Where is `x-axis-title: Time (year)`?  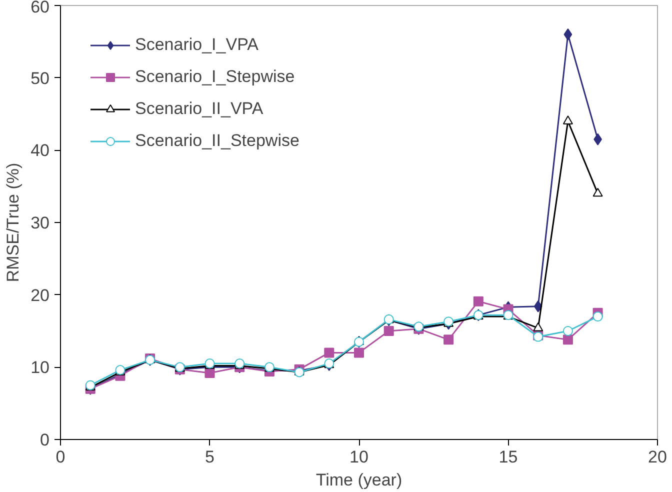
x-axis-title: Time (year) is located at coordinates (359, 480).